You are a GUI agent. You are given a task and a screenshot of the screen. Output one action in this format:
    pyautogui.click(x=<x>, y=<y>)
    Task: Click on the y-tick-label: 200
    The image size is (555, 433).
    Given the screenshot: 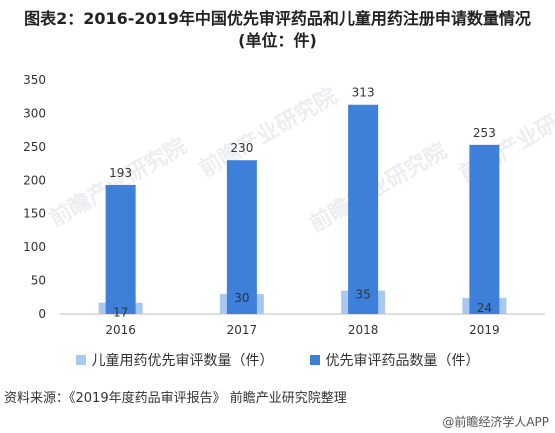 What is the action you would take?
    pyautogui.click(x=34, y=180)
    